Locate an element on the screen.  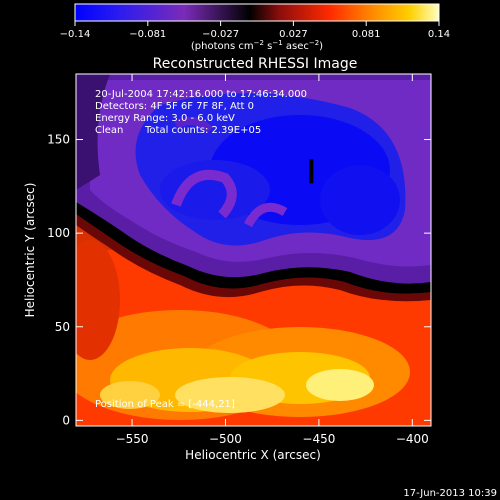
colorbar-tick-label: 0.14 is located at coordinates (439, 34).